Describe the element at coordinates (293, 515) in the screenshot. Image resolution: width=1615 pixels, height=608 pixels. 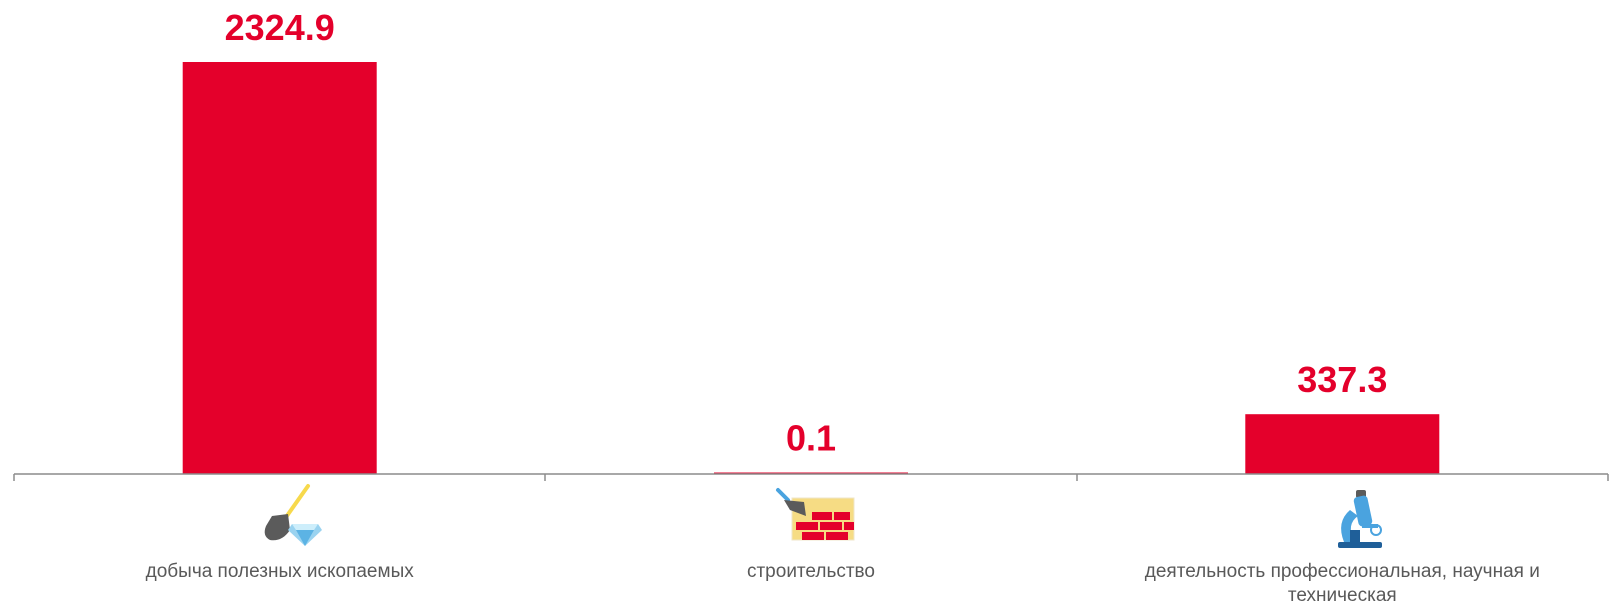
I see `shovel-diamond-icon` at that location.